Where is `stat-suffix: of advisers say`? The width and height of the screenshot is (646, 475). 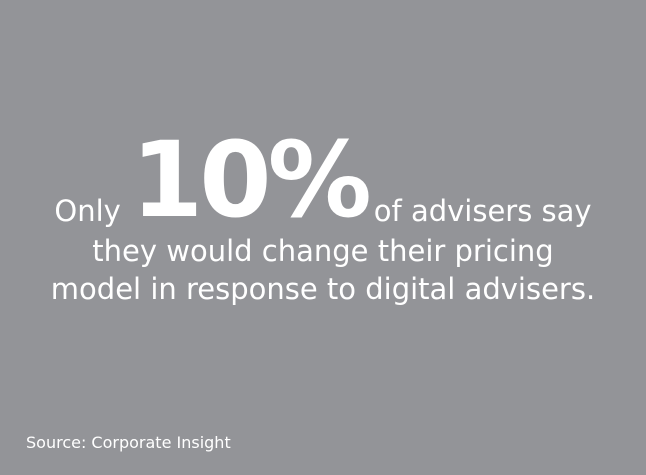 stat-suffix: of advisers say is located at coordinates (482, 211).